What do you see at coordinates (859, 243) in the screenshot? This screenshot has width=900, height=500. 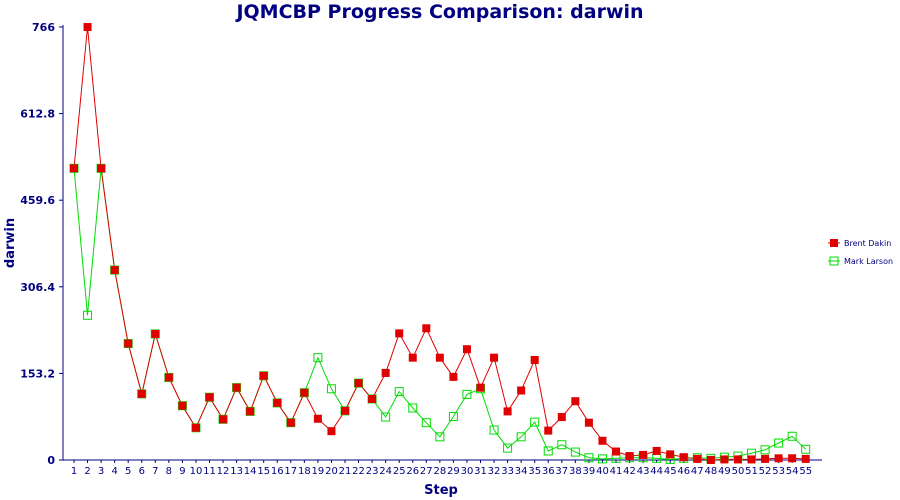 I see `legend-entry: Brent Dakin` at bounding box center [859, 243].